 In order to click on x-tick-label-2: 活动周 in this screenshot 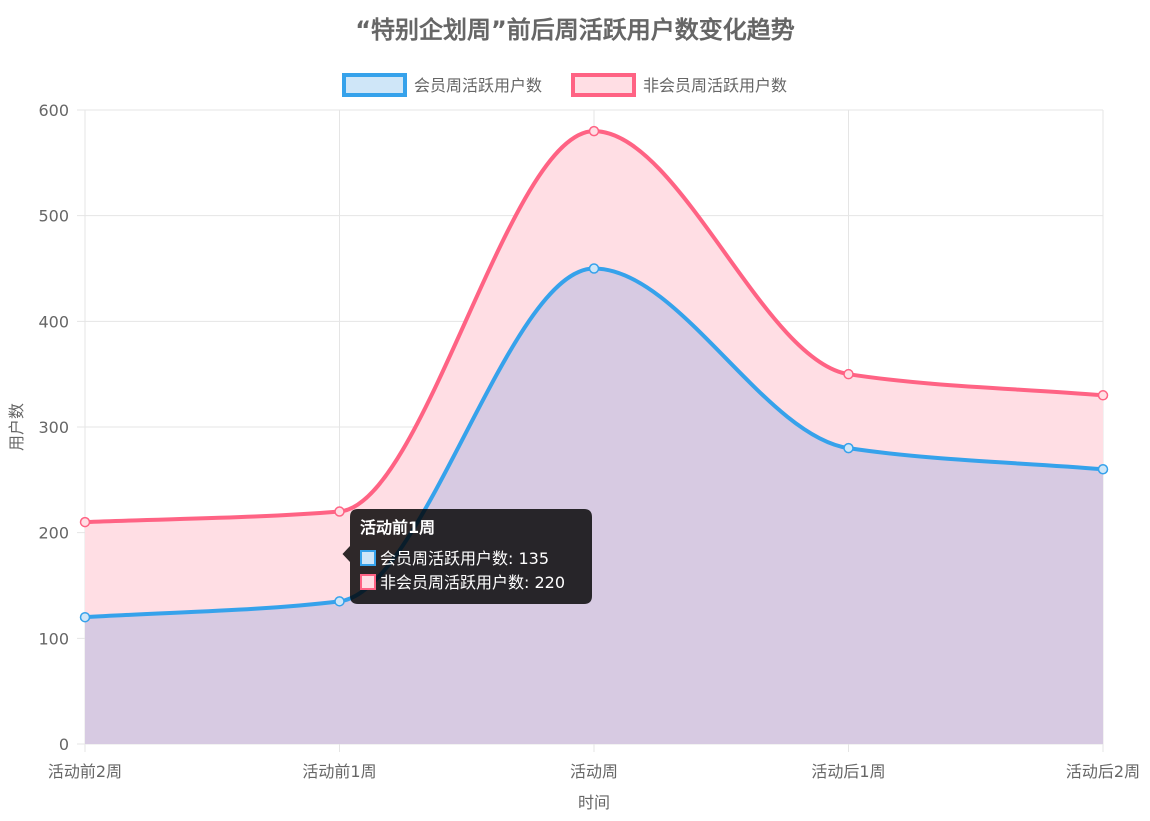, I will do `click(594, 771)`.